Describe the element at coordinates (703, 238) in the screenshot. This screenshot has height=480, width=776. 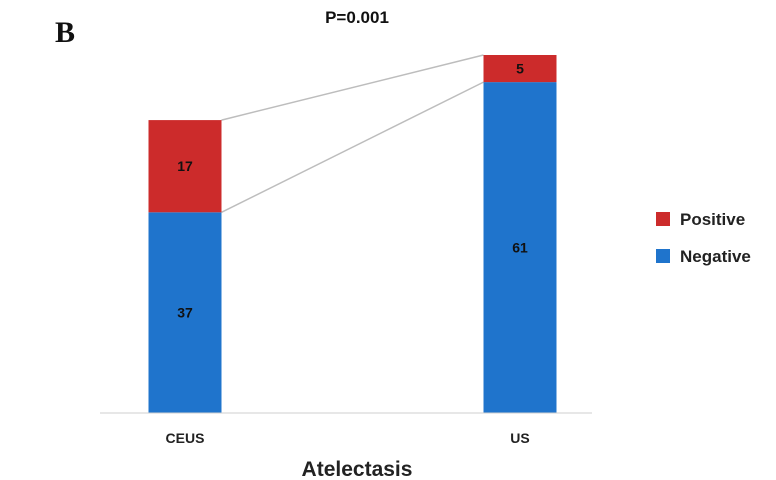
I see `legend: Positive Negative` at that location.